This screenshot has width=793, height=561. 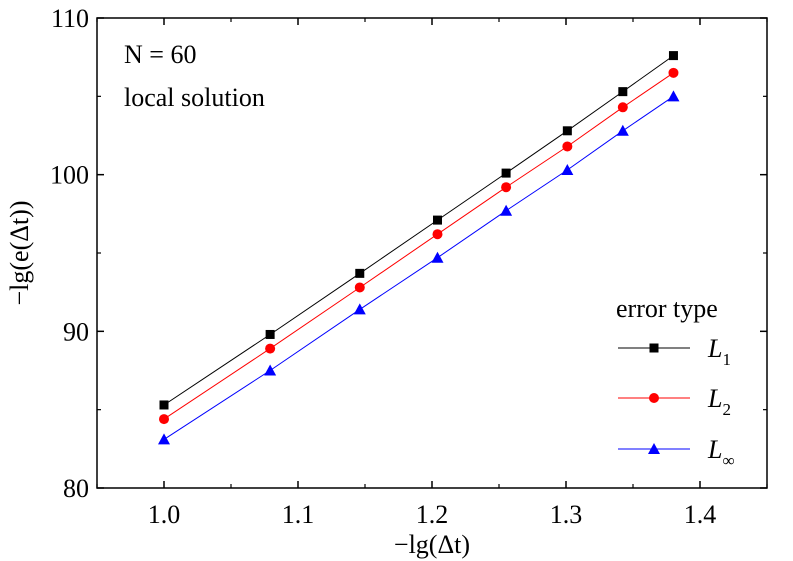 What do you see at coordinates (19, 252) in the screenshot?
I see `y-axis-label: −lg(e(Δt))` at bounding box center [19, 252].